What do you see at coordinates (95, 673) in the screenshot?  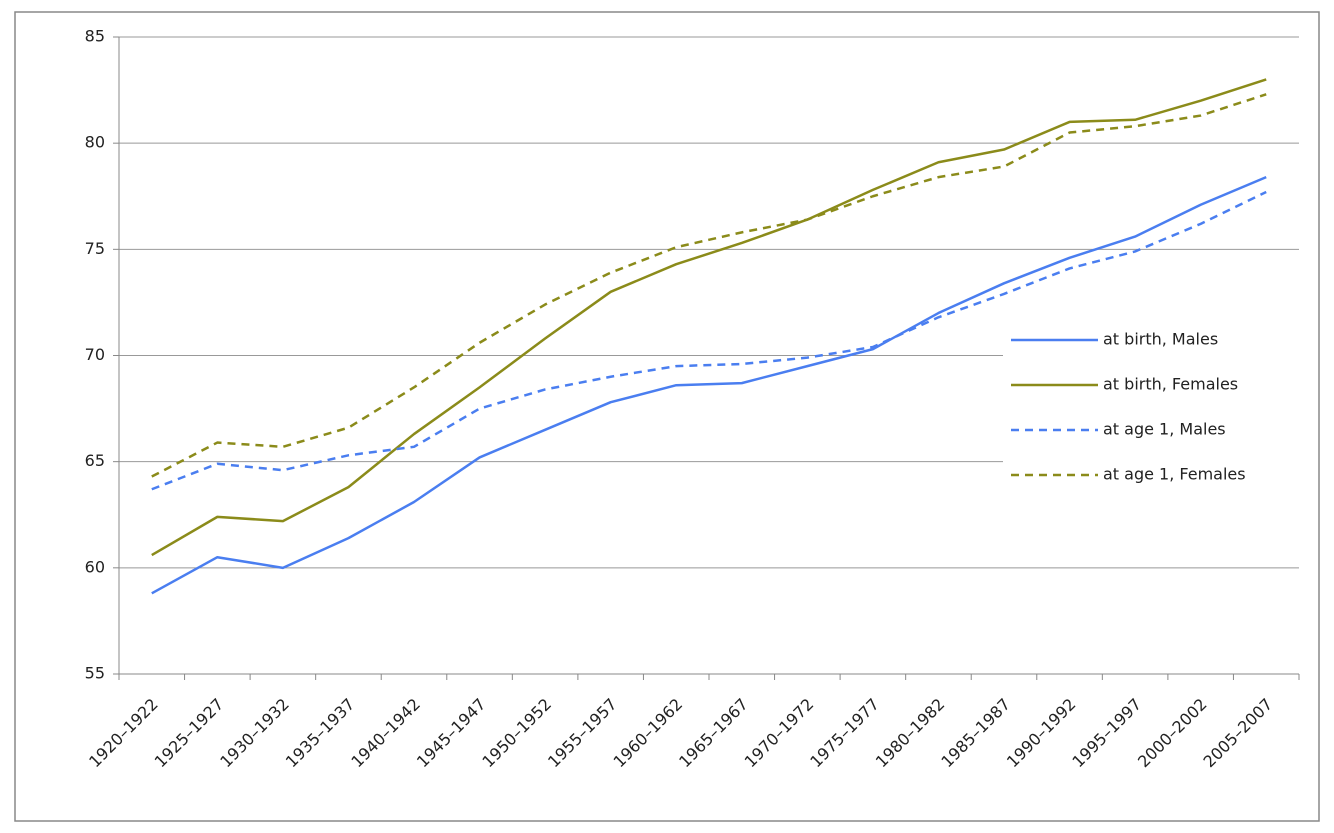 I see `y-tick-label: 55` at bounding box center [95, 673].